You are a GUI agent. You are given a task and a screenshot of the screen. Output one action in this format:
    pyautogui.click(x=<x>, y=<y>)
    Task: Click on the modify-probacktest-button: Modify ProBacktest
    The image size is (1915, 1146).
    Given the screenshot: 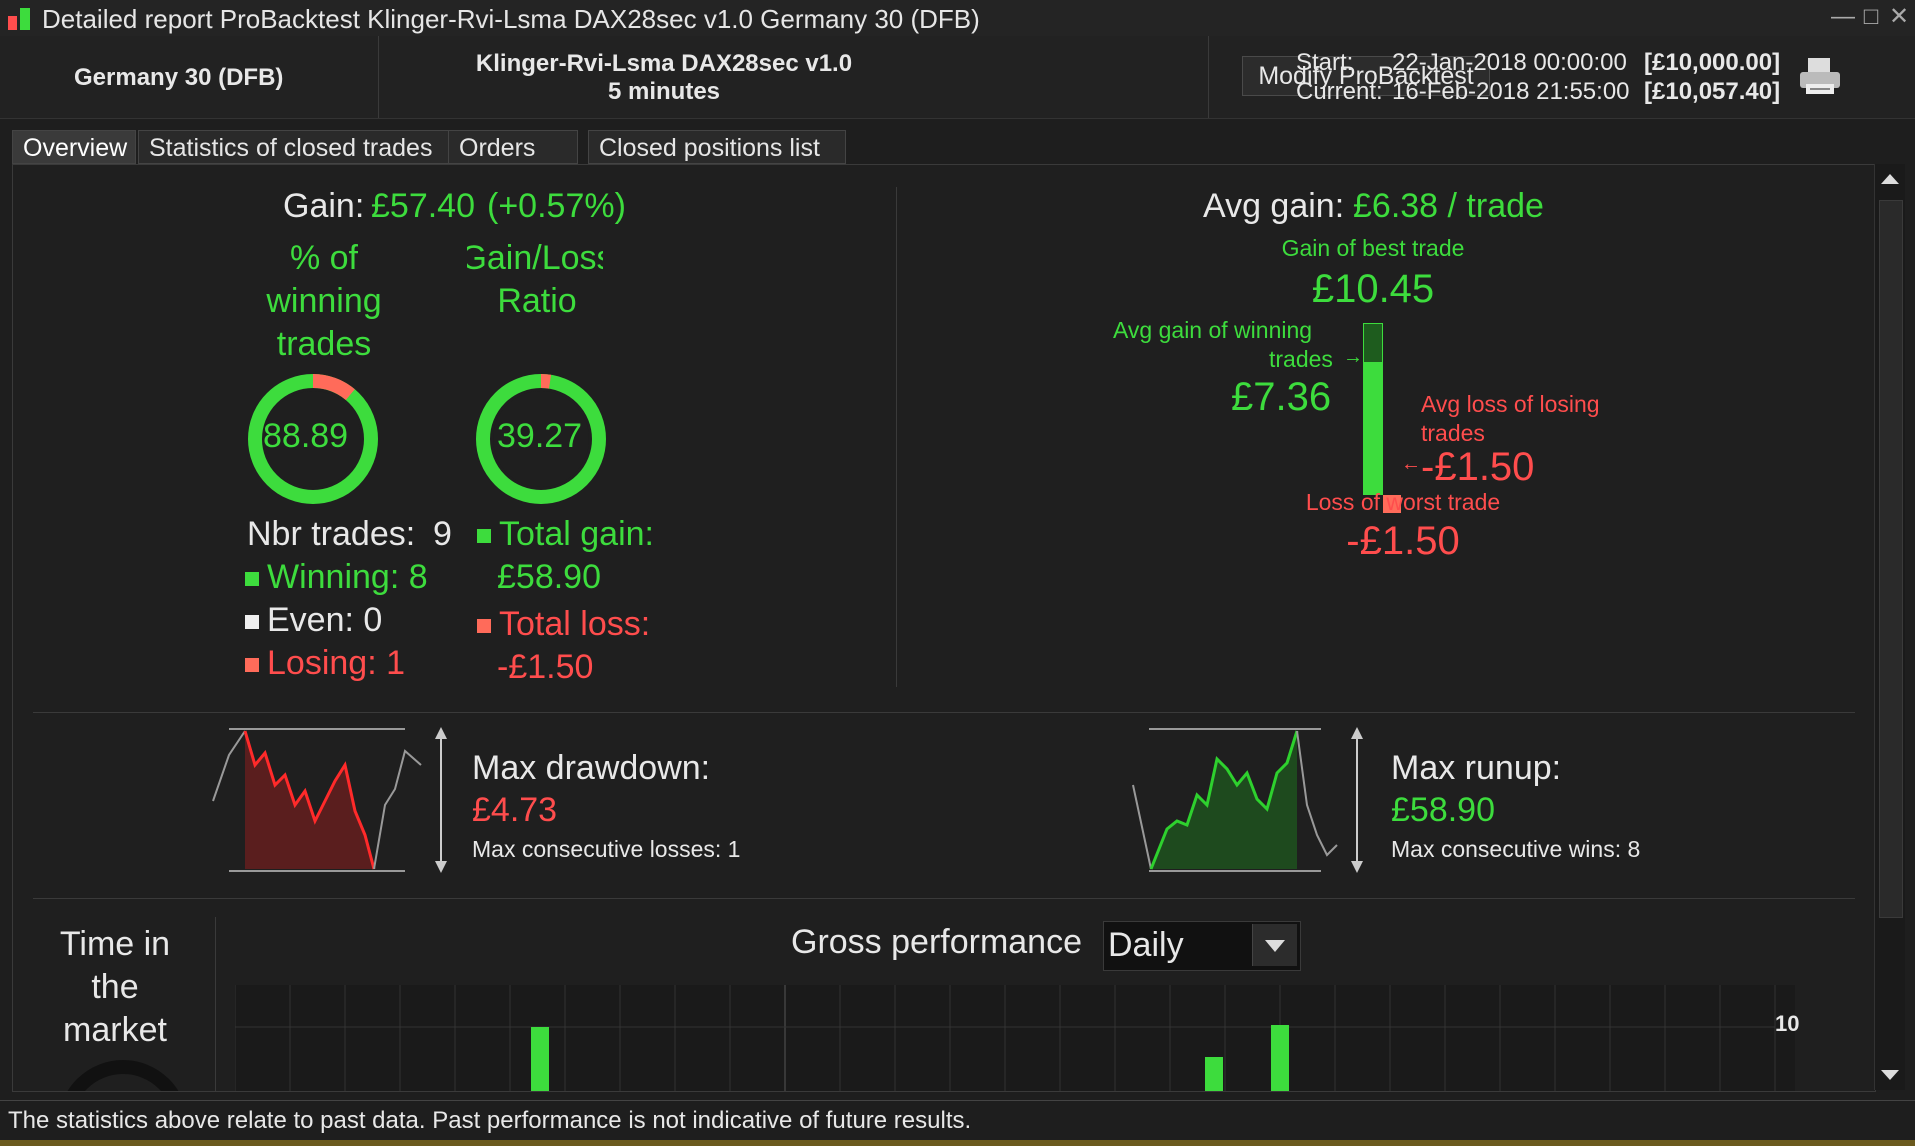 What is the action you would take?
    pyautogui.click(x=1366, y=76)
    